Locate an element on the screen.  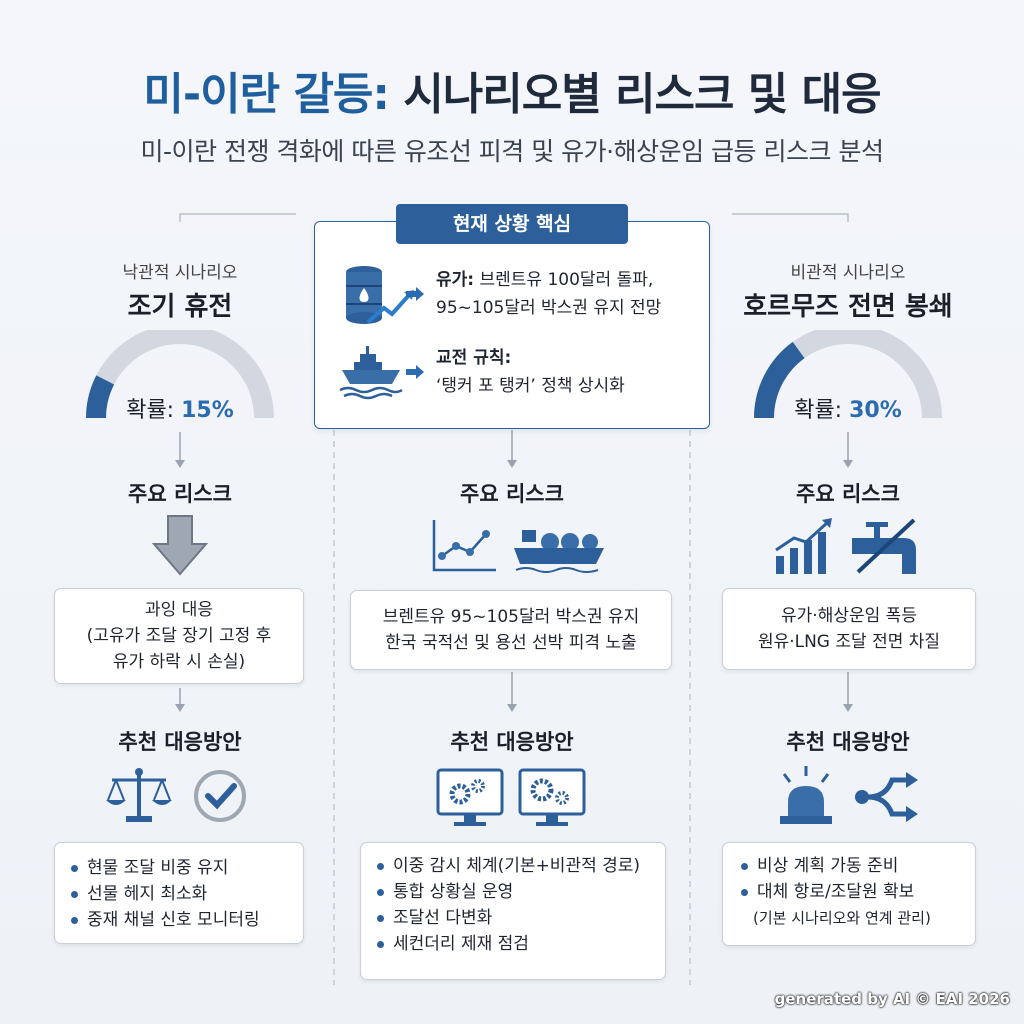
scale-icon is located at coordinates (139, 795).